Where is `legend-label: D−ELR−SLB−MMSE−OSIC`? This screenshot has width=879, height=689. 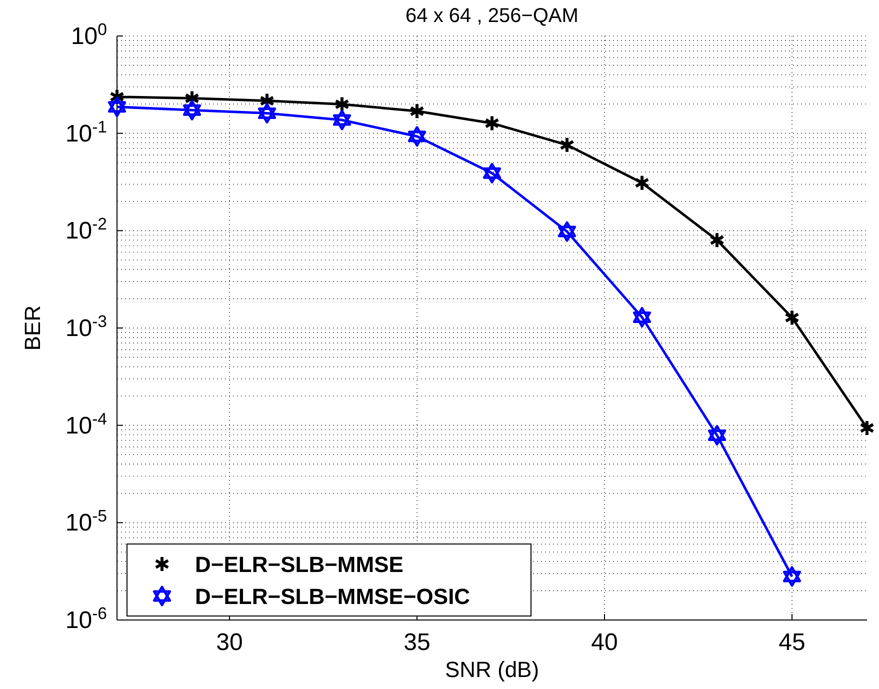
legend-label: D−ELR−SLB−MMSE−OSIC is located at coordinates (332, 596).